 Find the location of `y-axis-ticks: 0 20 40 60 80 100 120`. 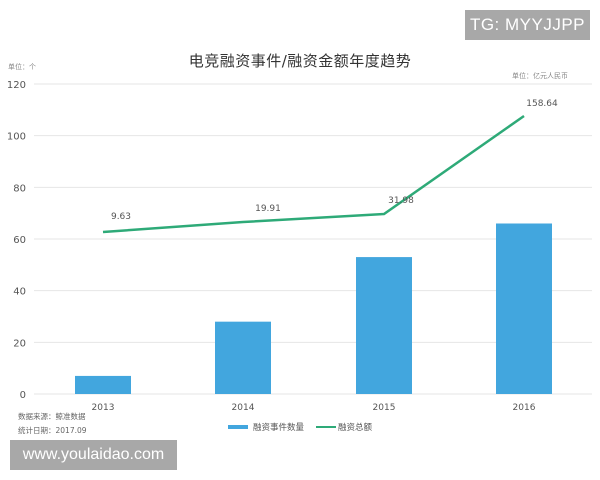

y-axis-ticks: 0 20 40 60 80 100 120 is located at coordinates (16, 240).